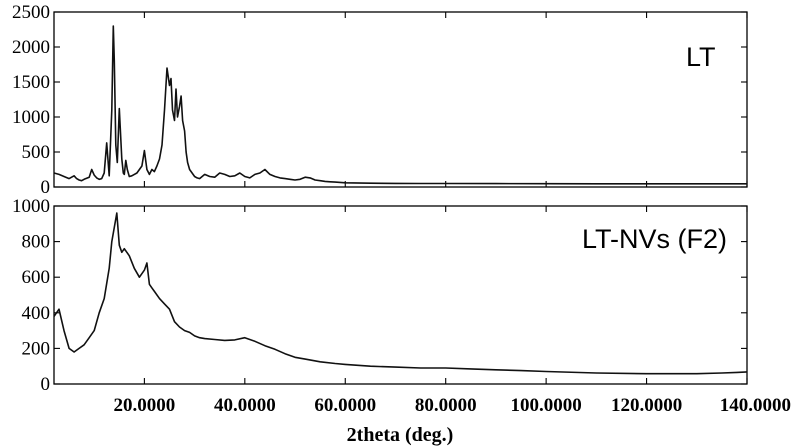 The width and height of the screenshot is (796, 448). What do you see at coordinates (546, 405) in the screenshot?
I see `x-tick-label: 100.0000` at bounding box center [546, 405].